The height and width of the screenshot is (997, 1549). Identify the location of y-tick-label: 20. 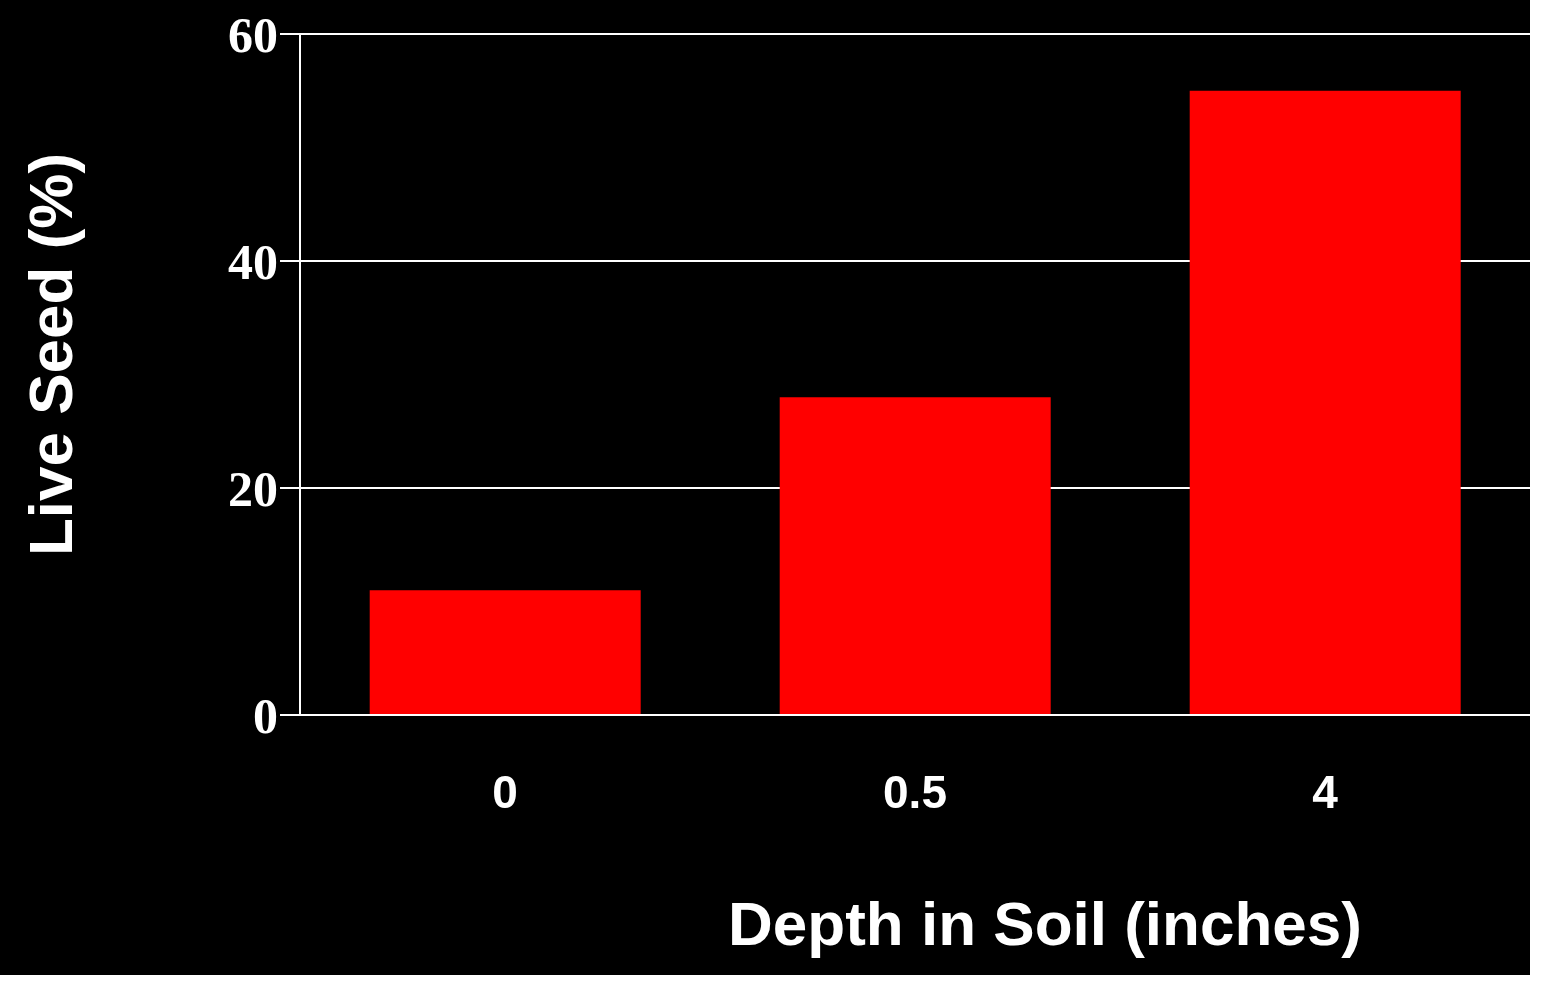
(253, 488).